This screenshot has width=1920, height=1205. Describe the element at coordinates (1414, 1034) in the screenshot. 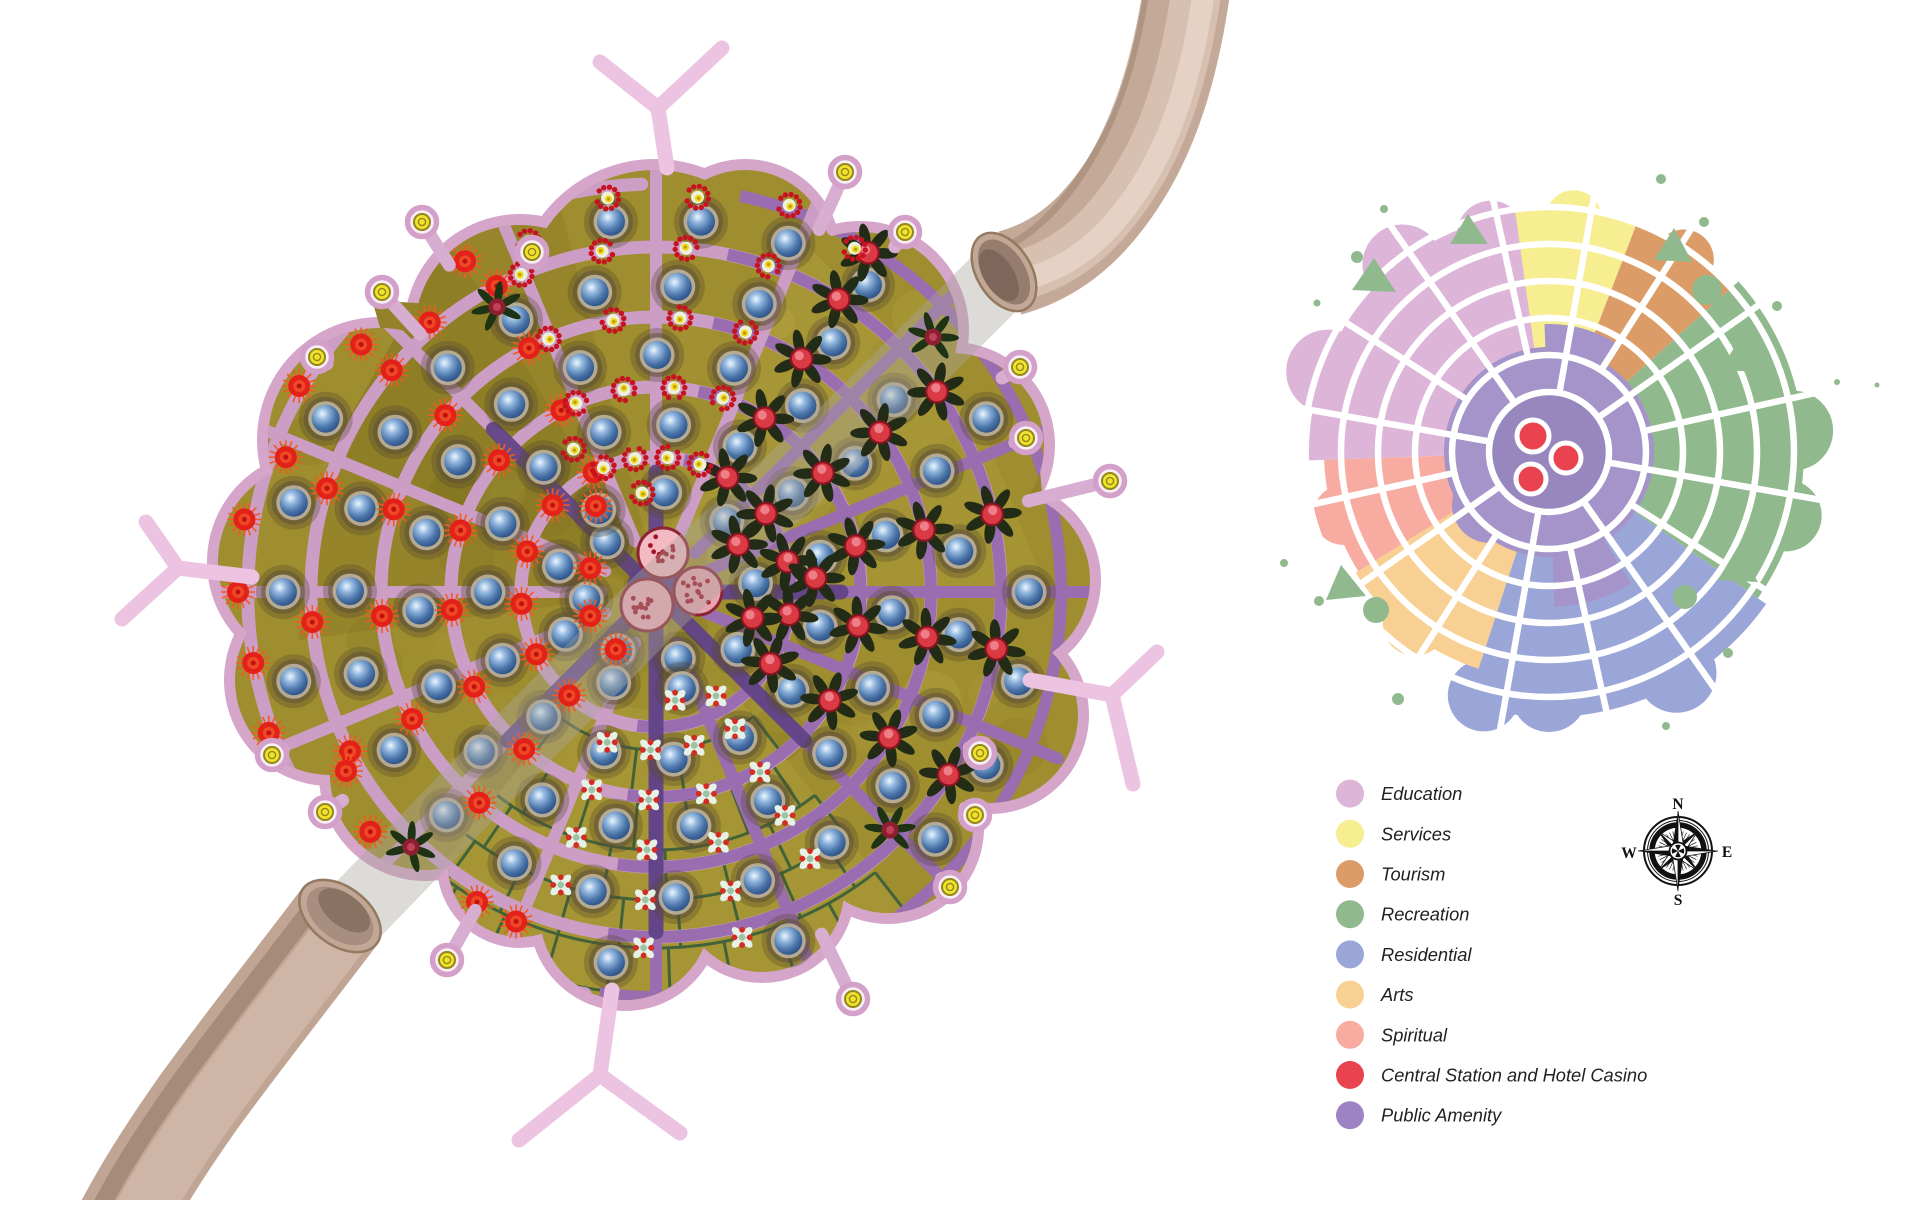

I see `svg-text: Spiritual` at that location.